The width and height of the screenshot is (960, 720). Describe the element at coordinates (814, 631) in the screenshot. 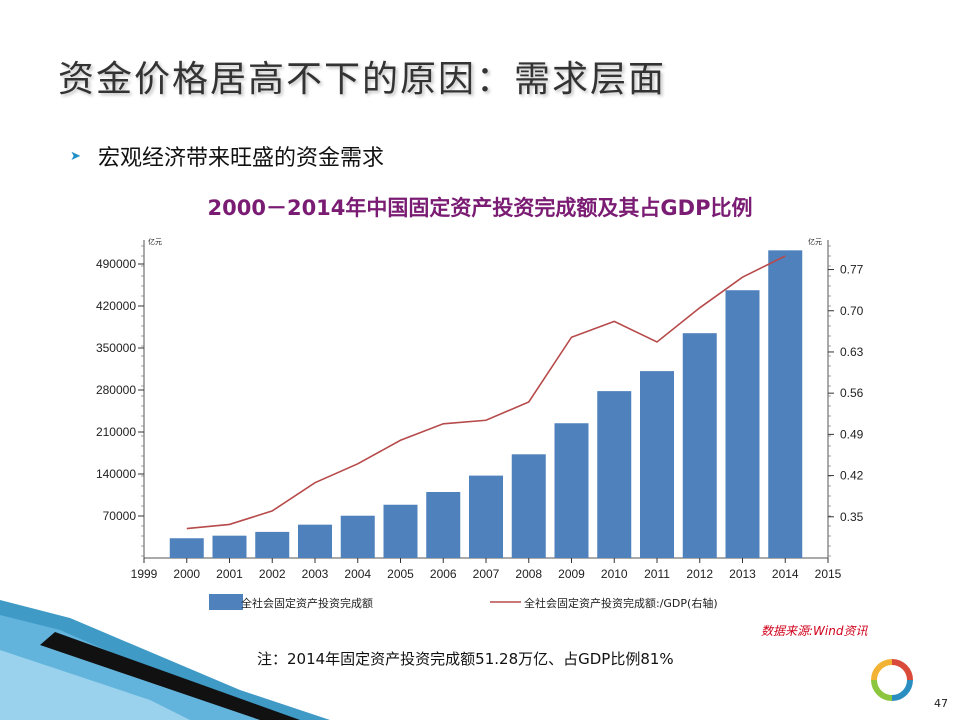

I see `data-source: 数据来源:Wind资讯` at that location.